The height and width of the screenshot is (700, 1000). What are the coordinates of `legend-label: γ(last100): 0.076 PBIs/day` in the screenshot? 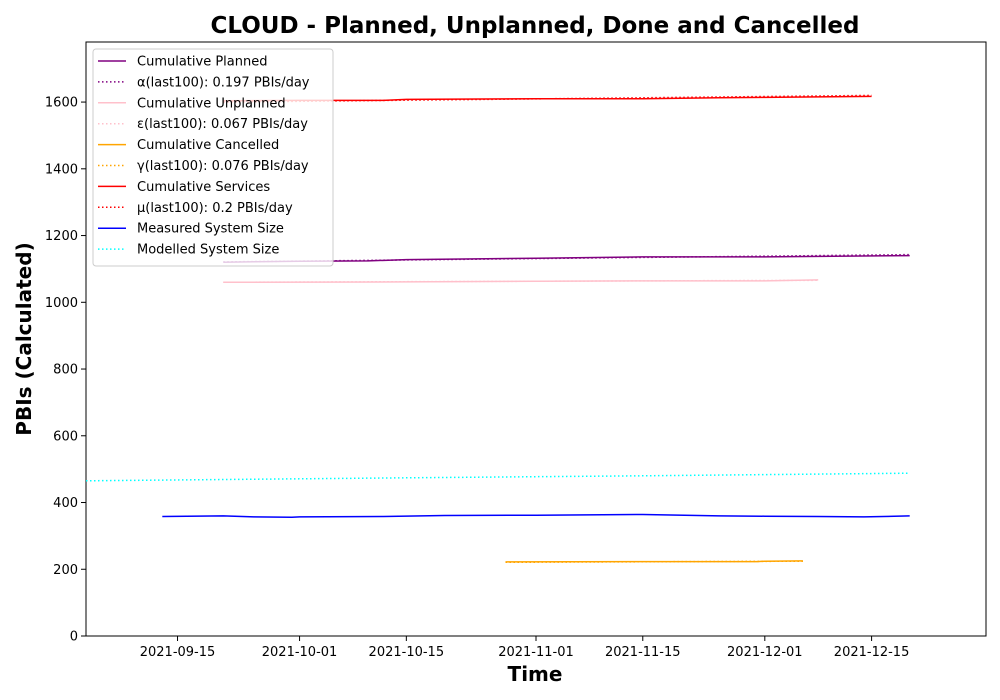 It's located at (223, 166).